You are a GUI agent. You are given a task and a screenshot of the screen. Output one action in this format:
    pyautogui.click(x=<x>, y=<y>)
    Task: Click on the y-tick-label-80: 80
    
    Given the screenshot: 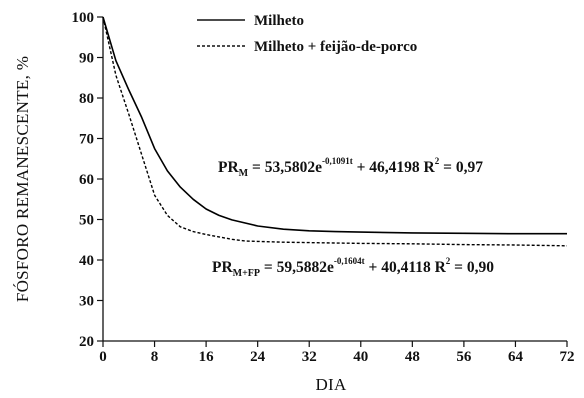 What is the action you would take?
    pyautogui.click(x=86, y=99)
    